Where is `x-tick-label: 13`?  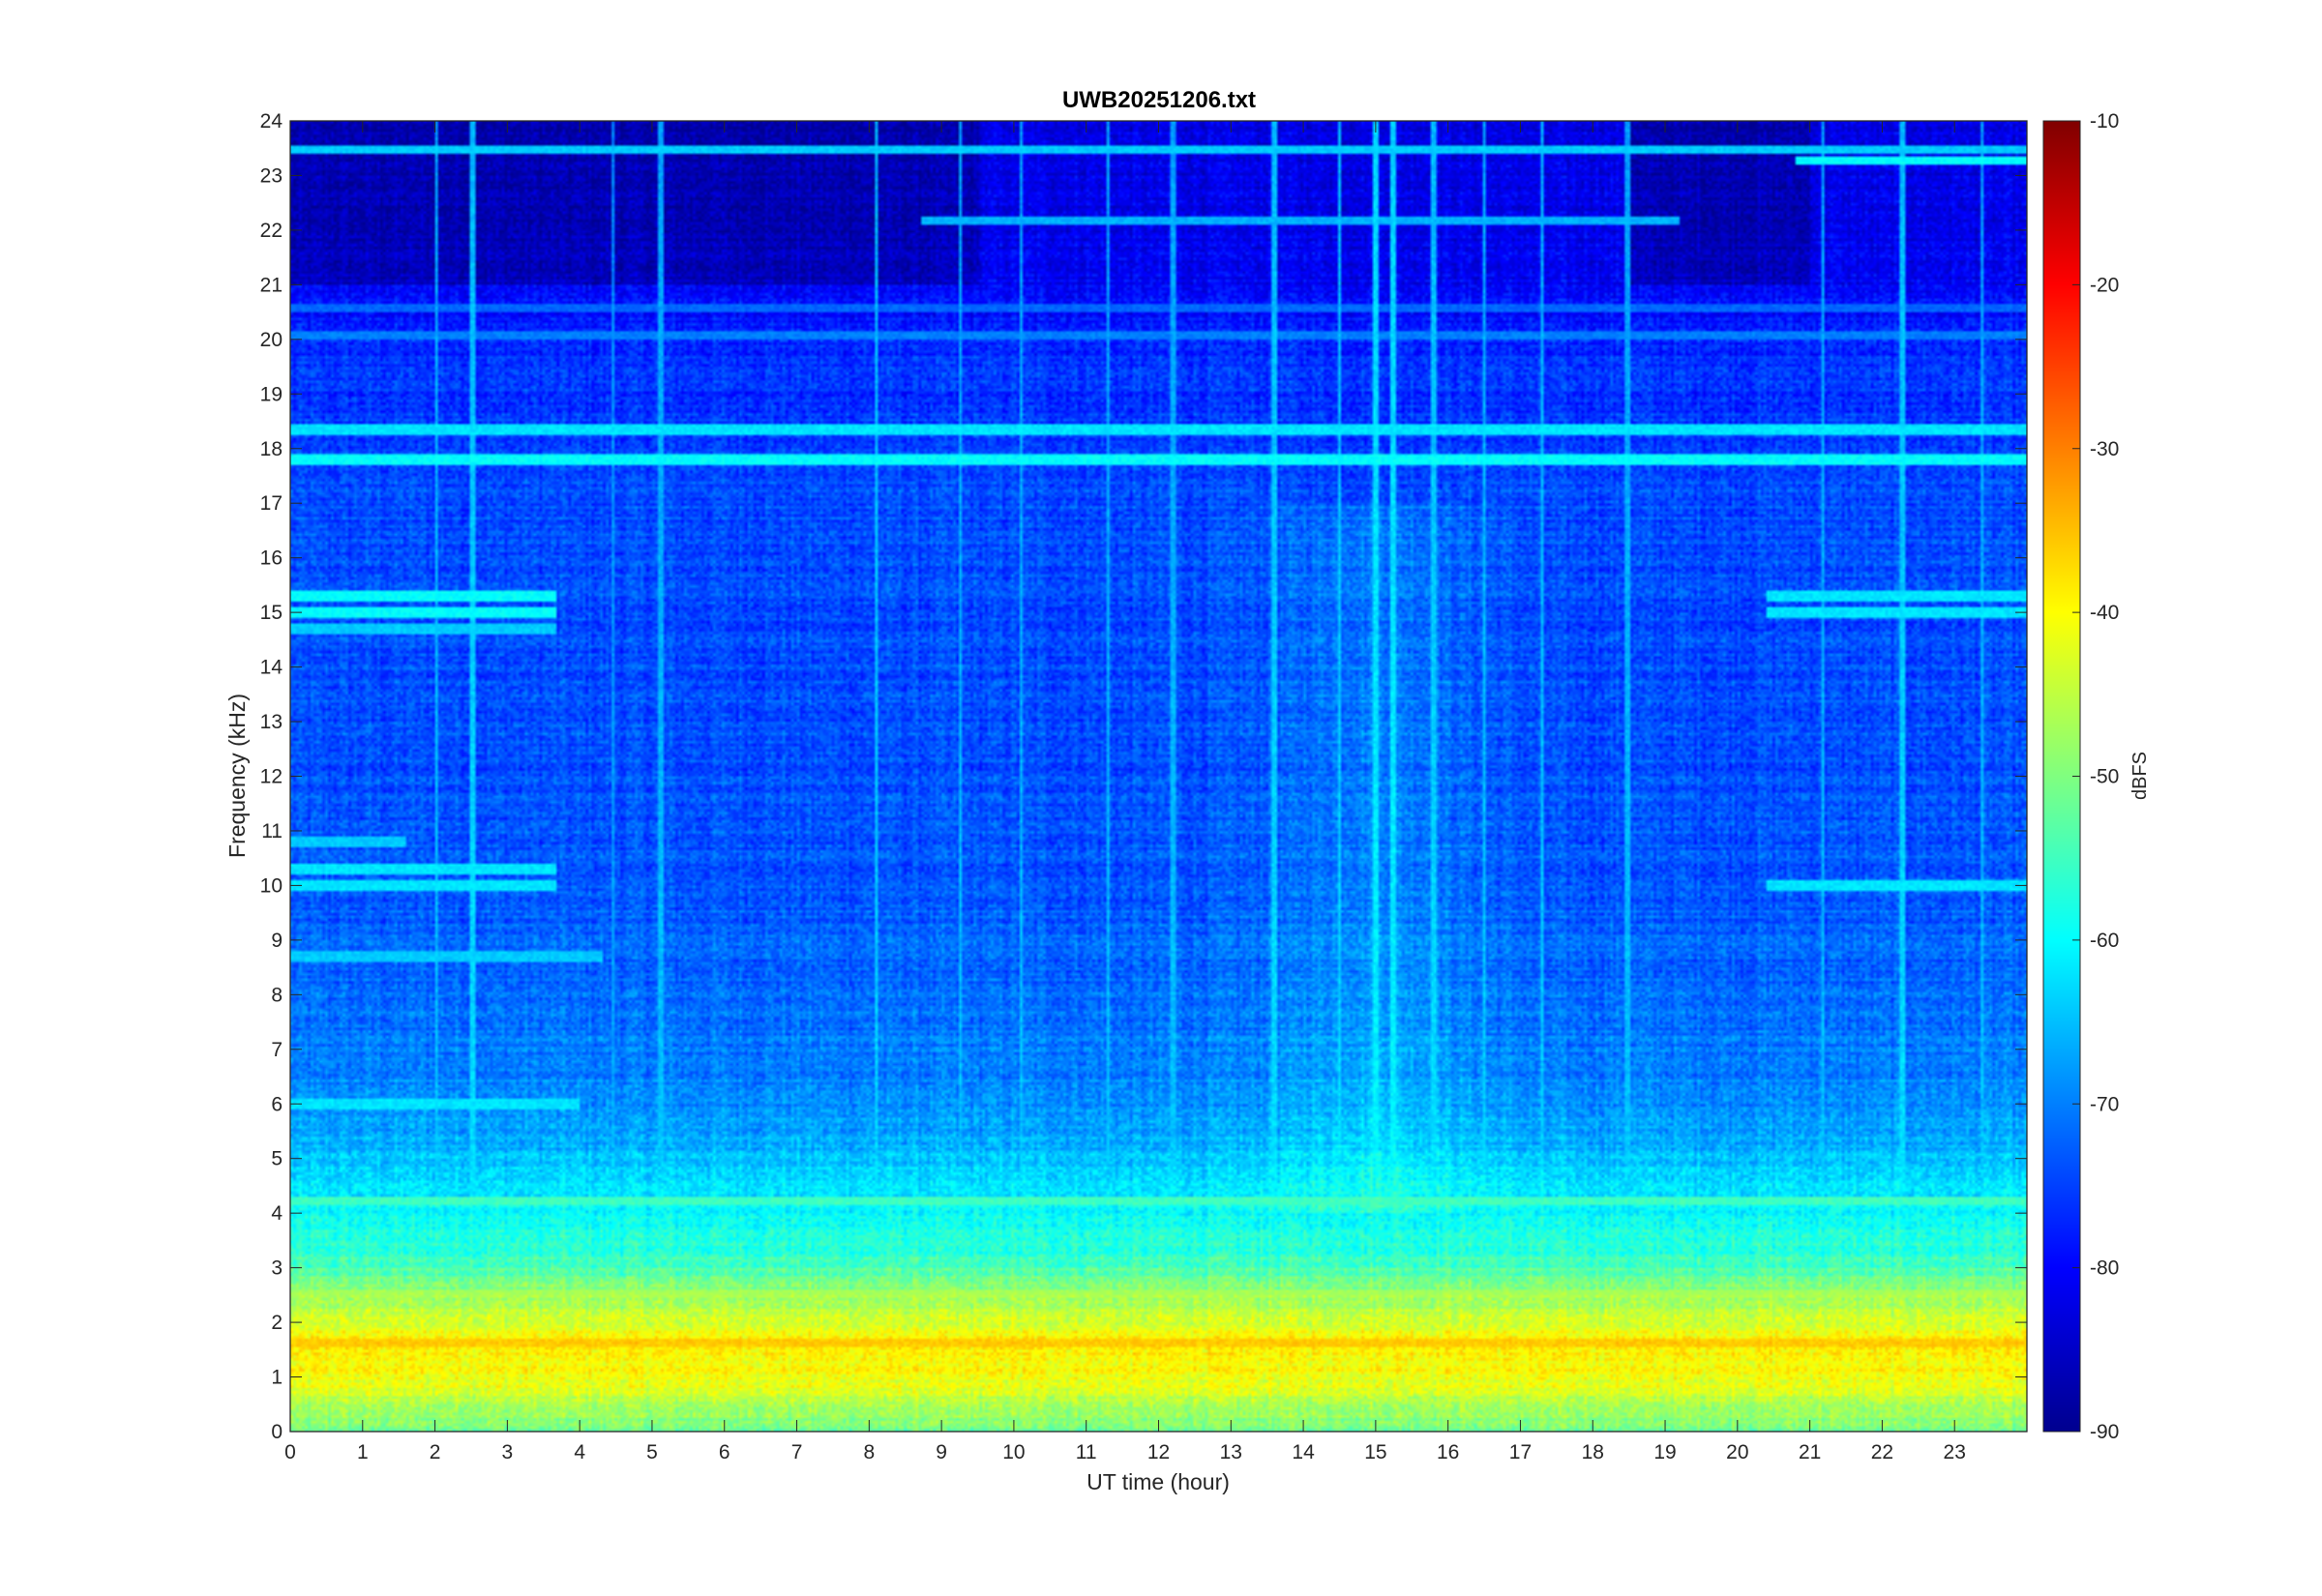 x-tick-label: 13 is located at coordinates (1231, 1452).